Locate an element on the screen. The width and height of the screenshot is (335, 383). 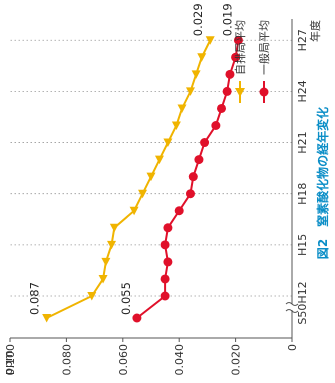
y-tick-label: 0.040 is located at coordinates (179, 360).